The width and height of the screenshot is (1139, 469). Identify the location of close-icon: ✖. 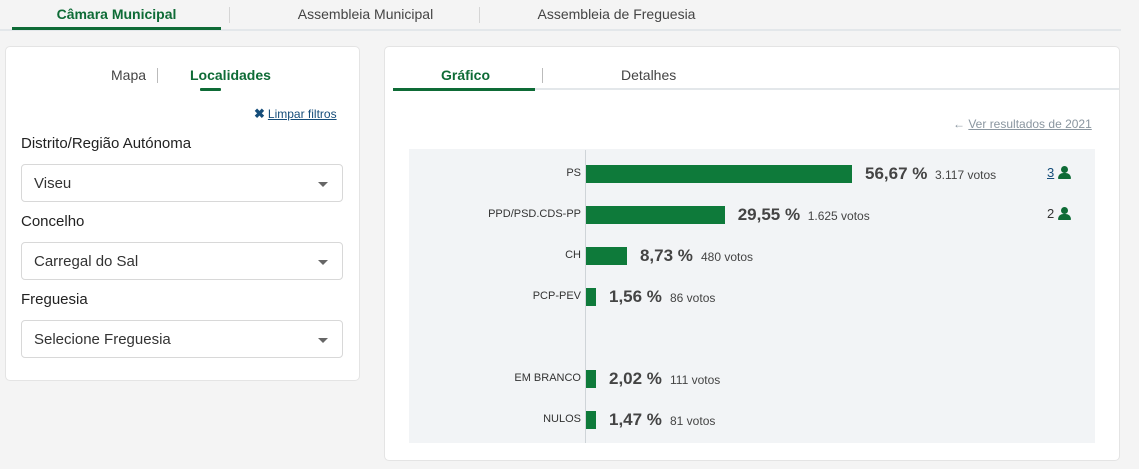
(259, 113).